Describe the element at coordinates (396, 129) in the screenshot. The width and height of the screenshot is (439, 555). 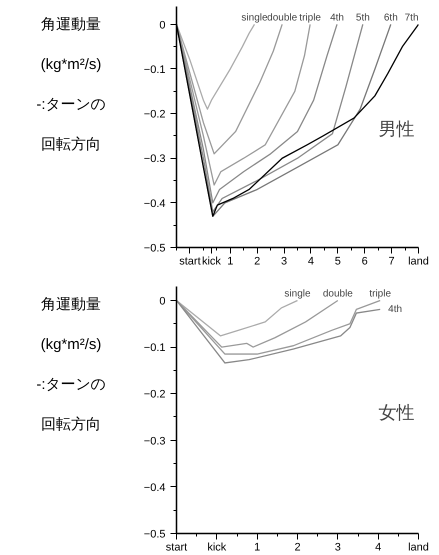
I see `annotation: 男性` at that location.